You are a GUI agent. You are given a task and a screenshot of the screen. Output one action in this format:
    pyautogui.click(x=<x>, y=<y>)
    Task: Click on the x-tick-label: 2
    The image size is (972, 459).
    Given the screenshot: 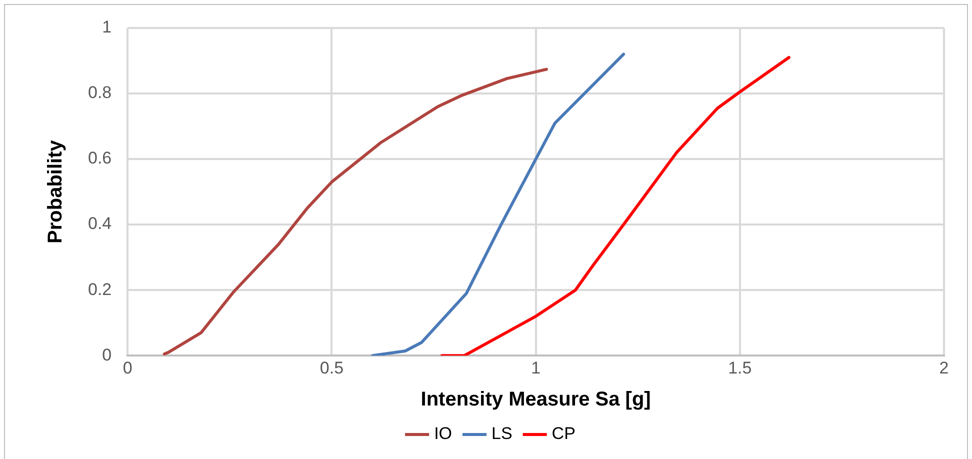 What is the action you would take?
    pyautogui.click(x=944, y=368)
    